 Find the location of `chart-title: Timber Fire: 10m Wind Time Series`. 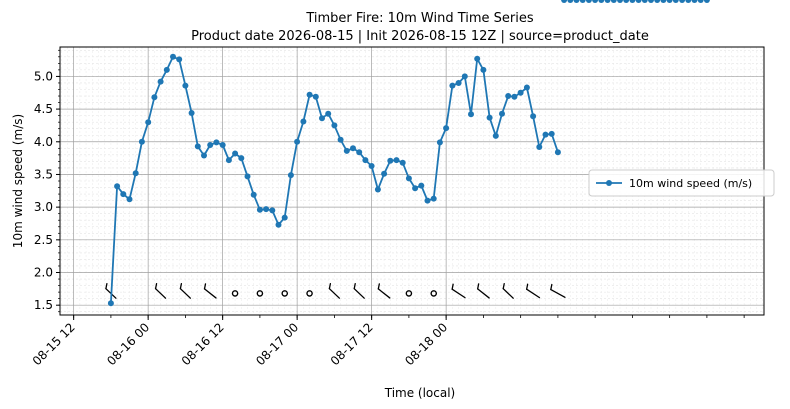

chart-title: Timber Fire: 10m Wind Time Series is located at coordinates (419, 18).